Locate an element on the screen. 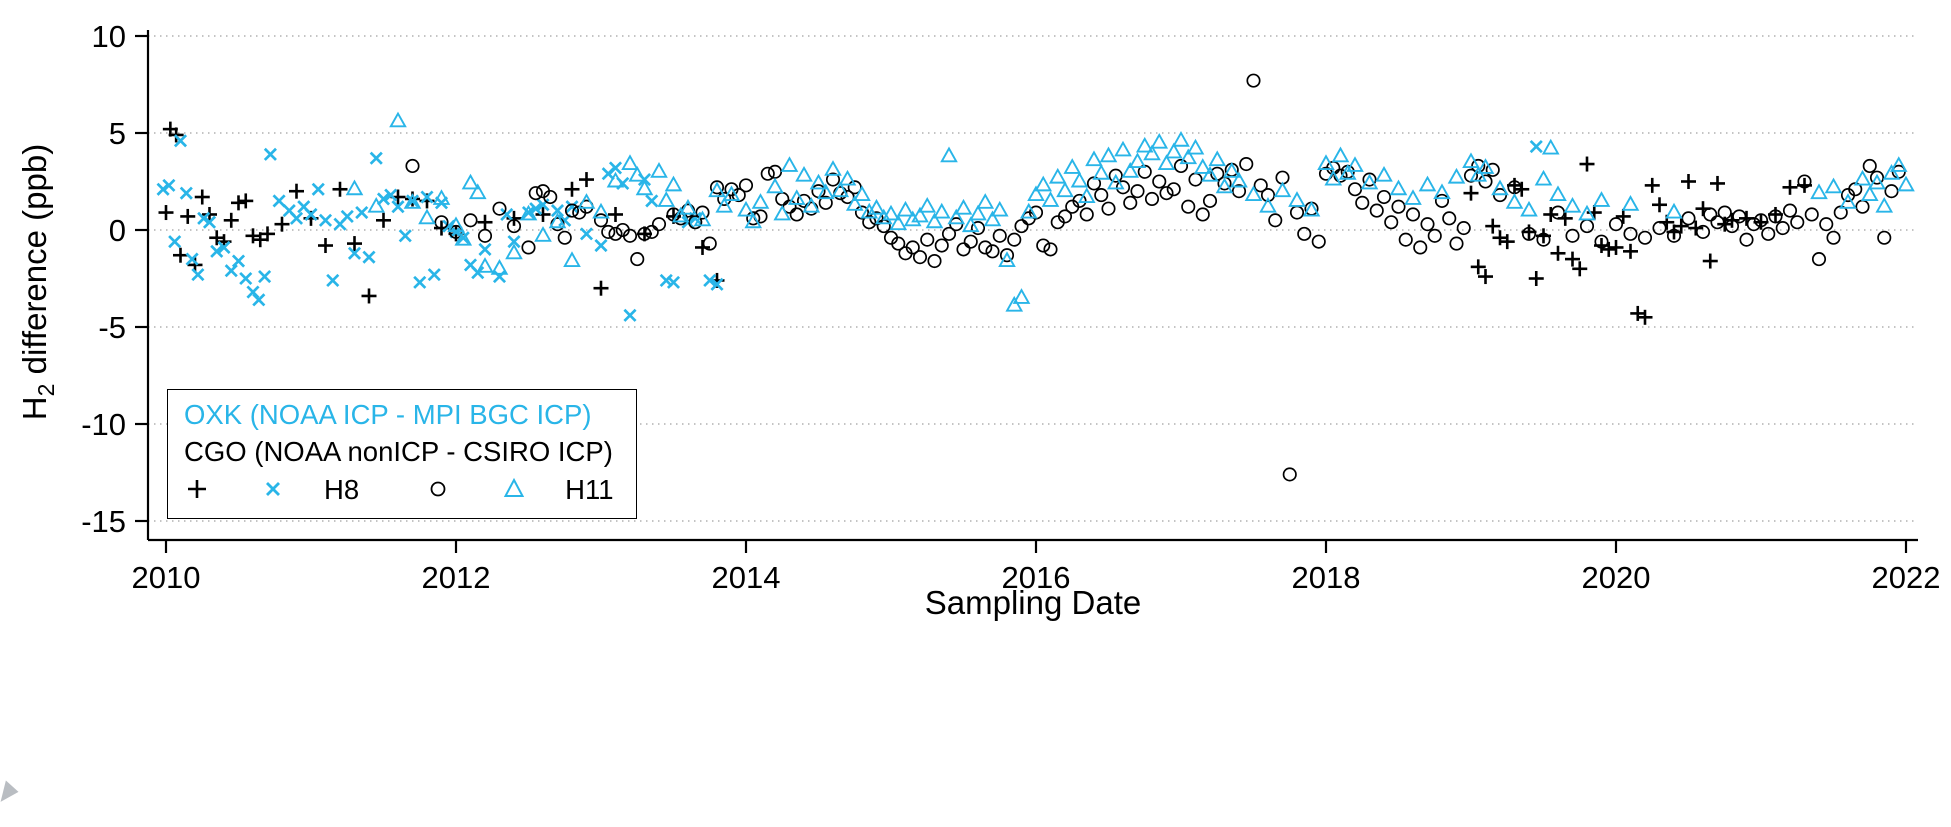 The width and height of the screenshot is (1951, 827). circle-marker-icon is located at coordinates (438, 489).